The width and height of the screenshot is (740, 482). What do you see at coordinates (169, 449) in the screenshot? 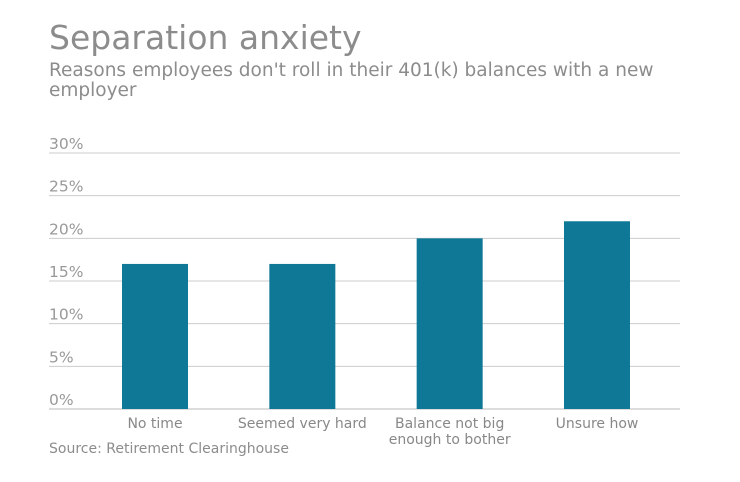
I see `source-note: Source: Retirement Clearinghouse` at bounding box center [169, 449].